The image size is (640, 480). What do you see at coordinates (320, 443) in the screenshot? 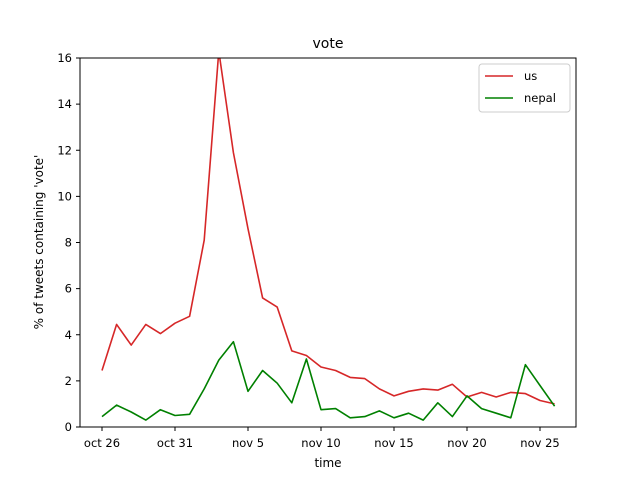
I see `x-tick-label: nov 10` at bounding box center [320, 443].